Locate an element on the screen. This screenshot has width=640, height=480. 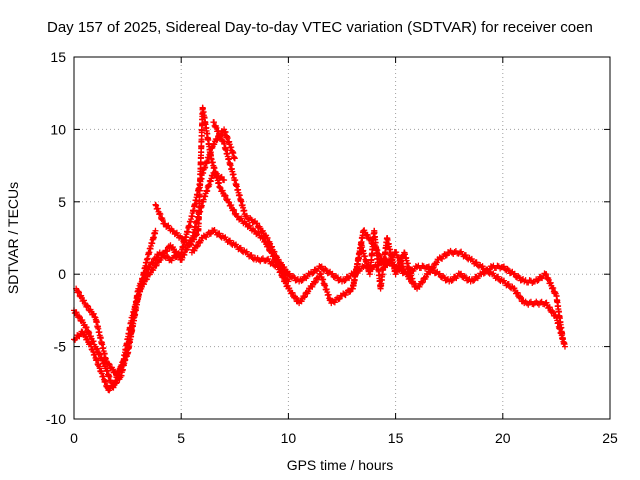
y-tick-label: 10 is located at coordinates (58, 129).